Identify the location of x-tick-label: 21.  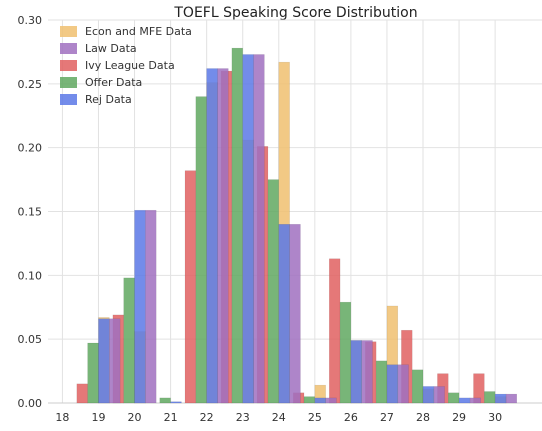
(171, 417).